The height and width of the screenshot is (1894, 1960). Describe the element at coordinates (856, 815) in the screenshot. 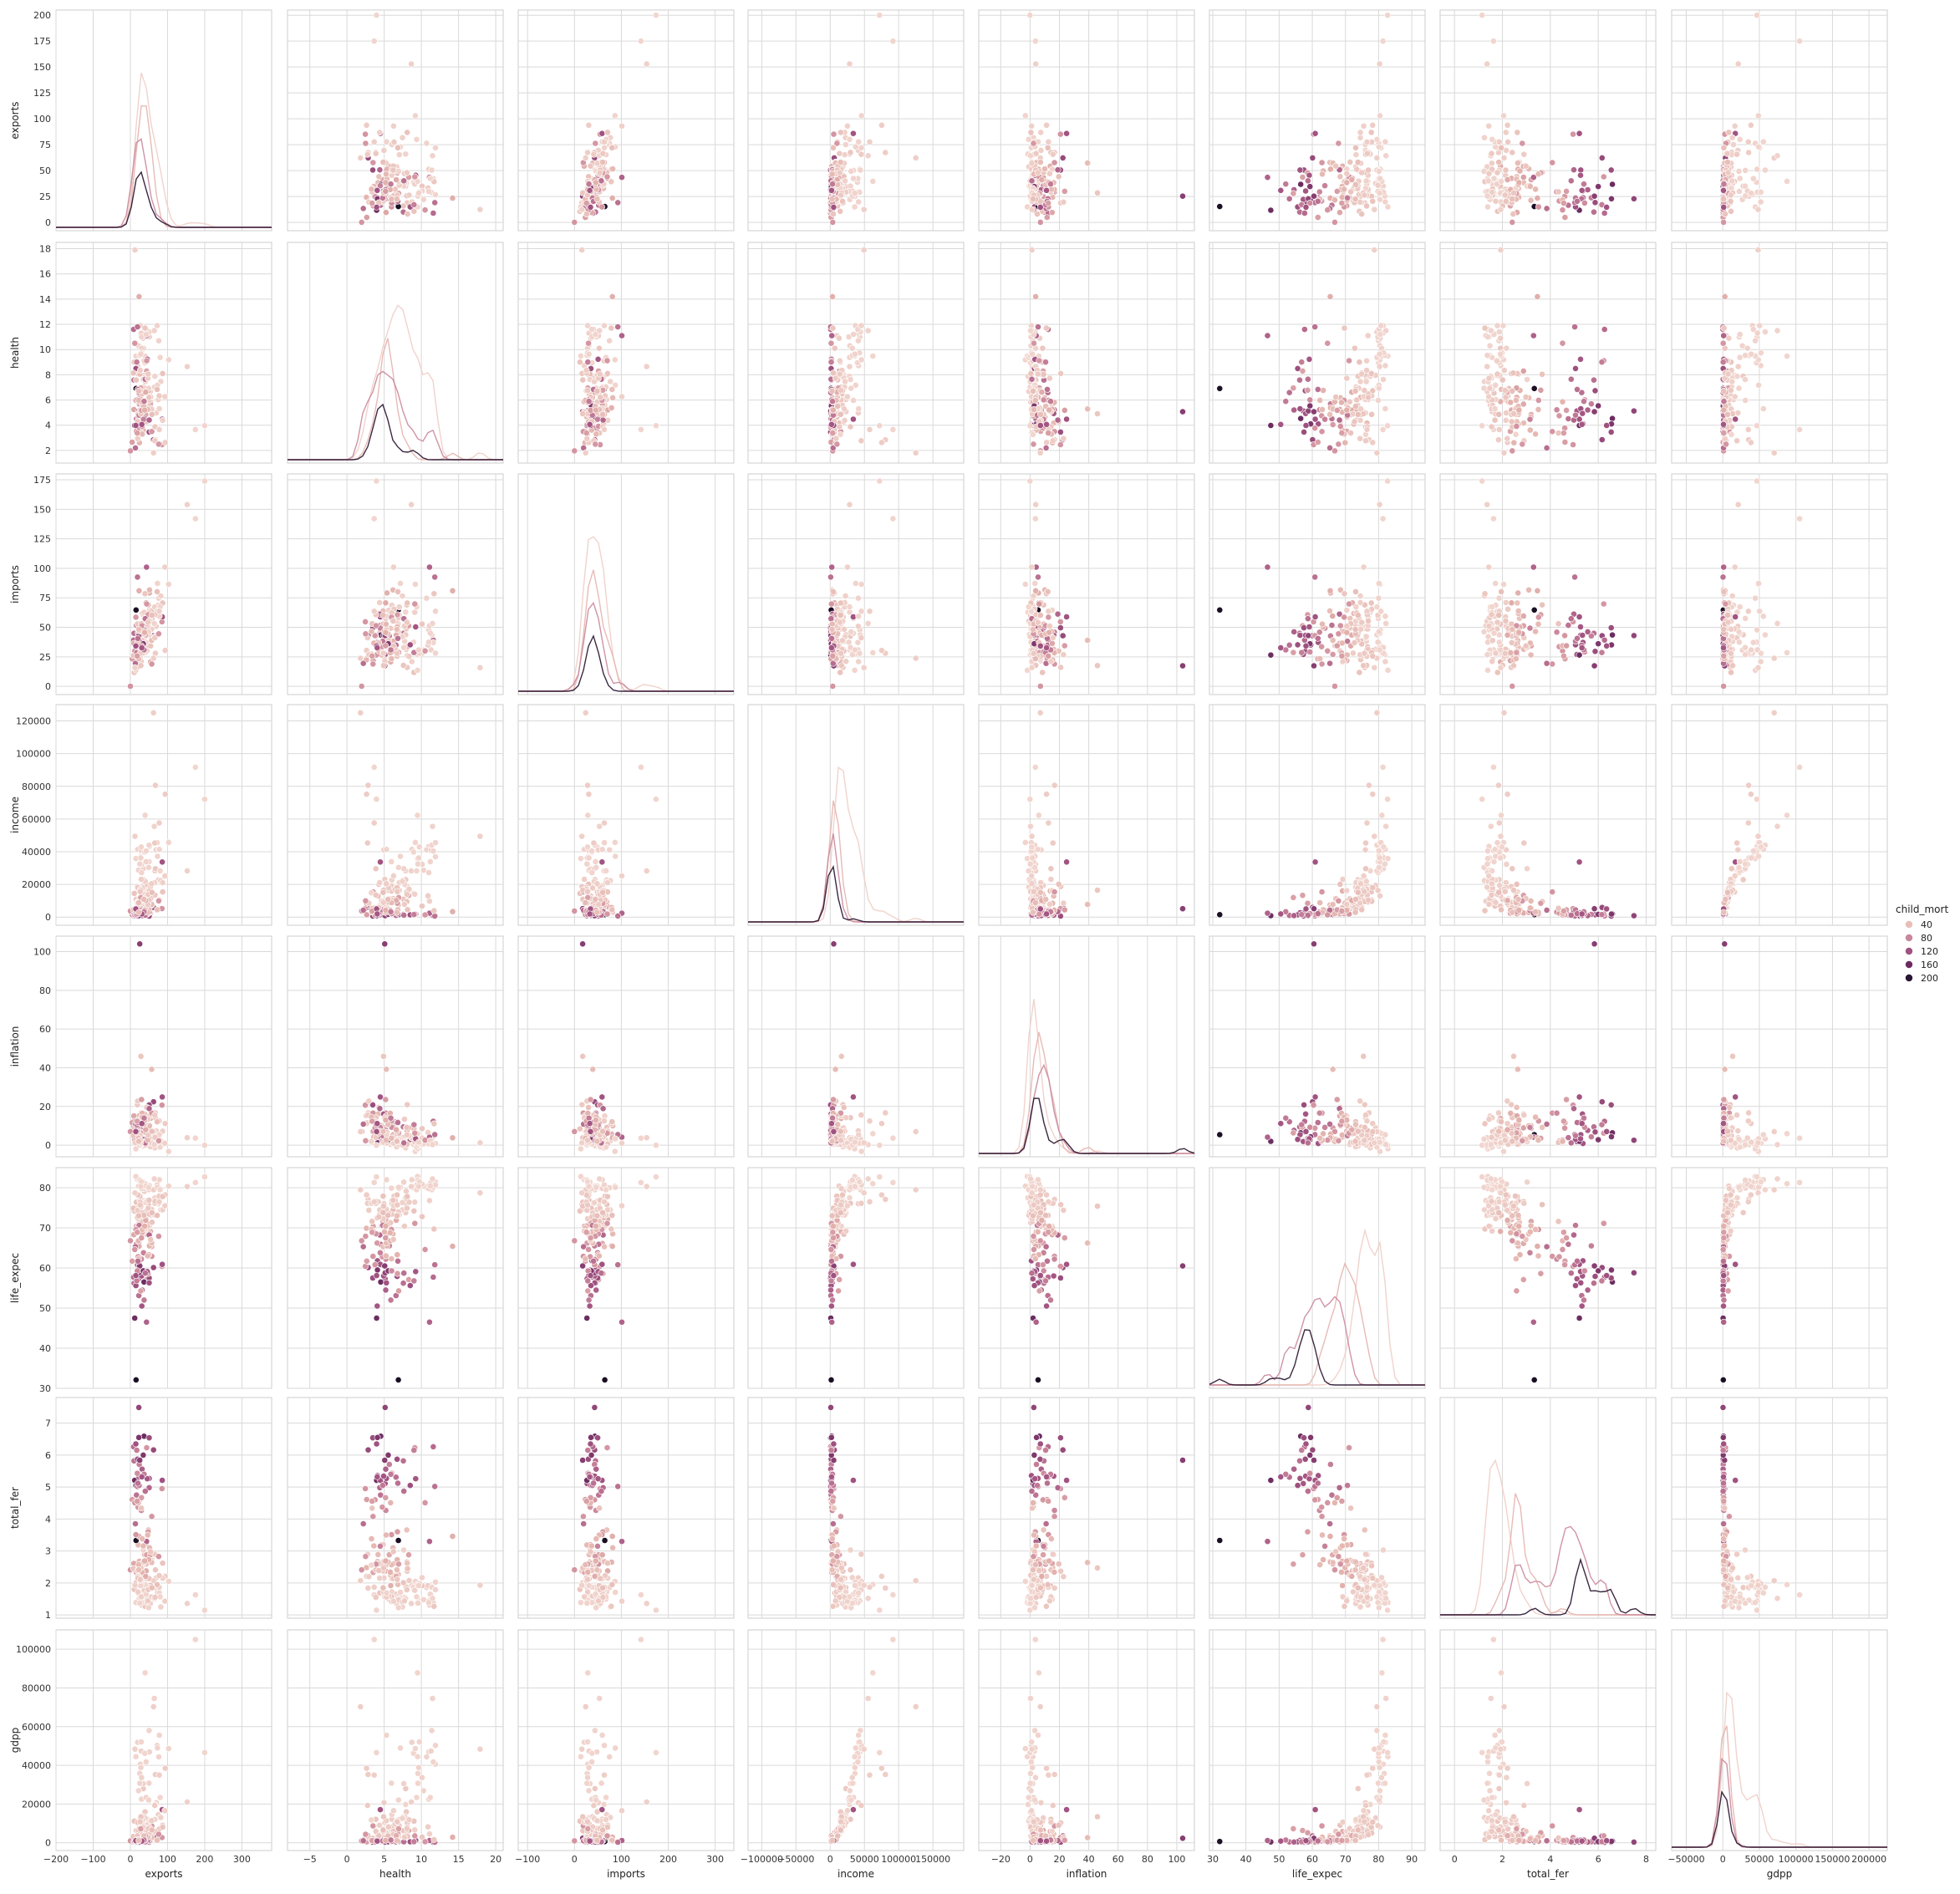

I see `cell-frame` at that location.